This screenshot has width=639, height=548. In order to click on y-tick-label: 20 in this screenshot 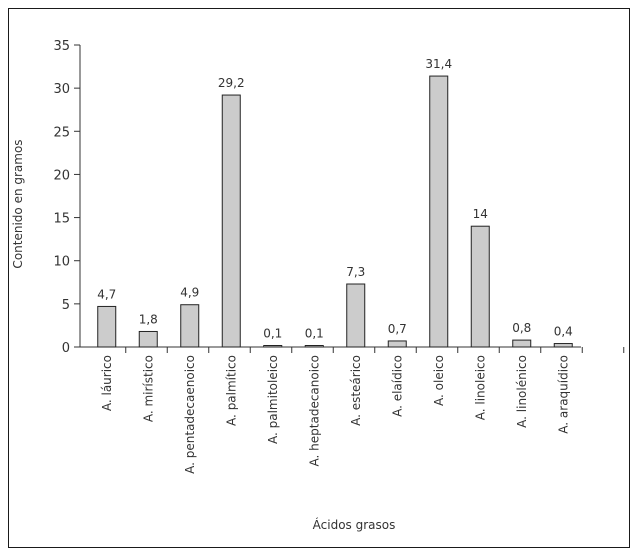, I will do `click(61, 175)`.